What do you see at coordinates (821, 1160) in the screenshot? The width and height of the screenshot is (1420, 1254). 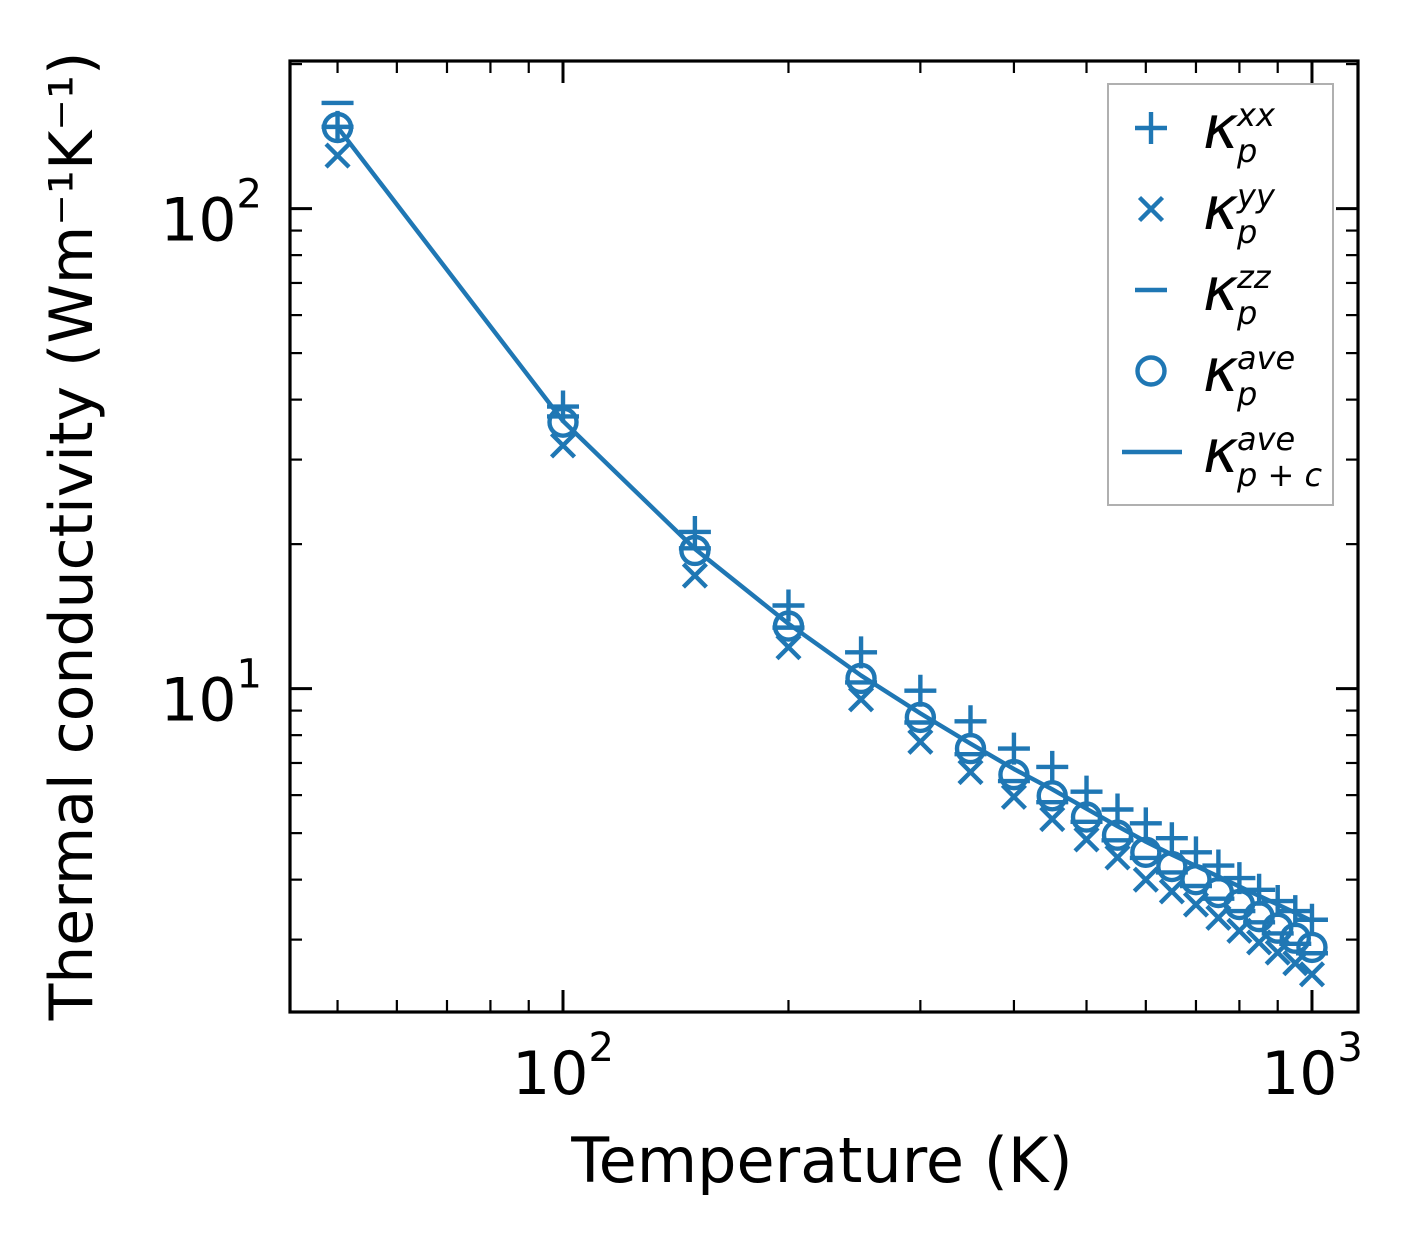 I see `x-axis-label: Temperature (K)` at bounding box center [821, 1160].